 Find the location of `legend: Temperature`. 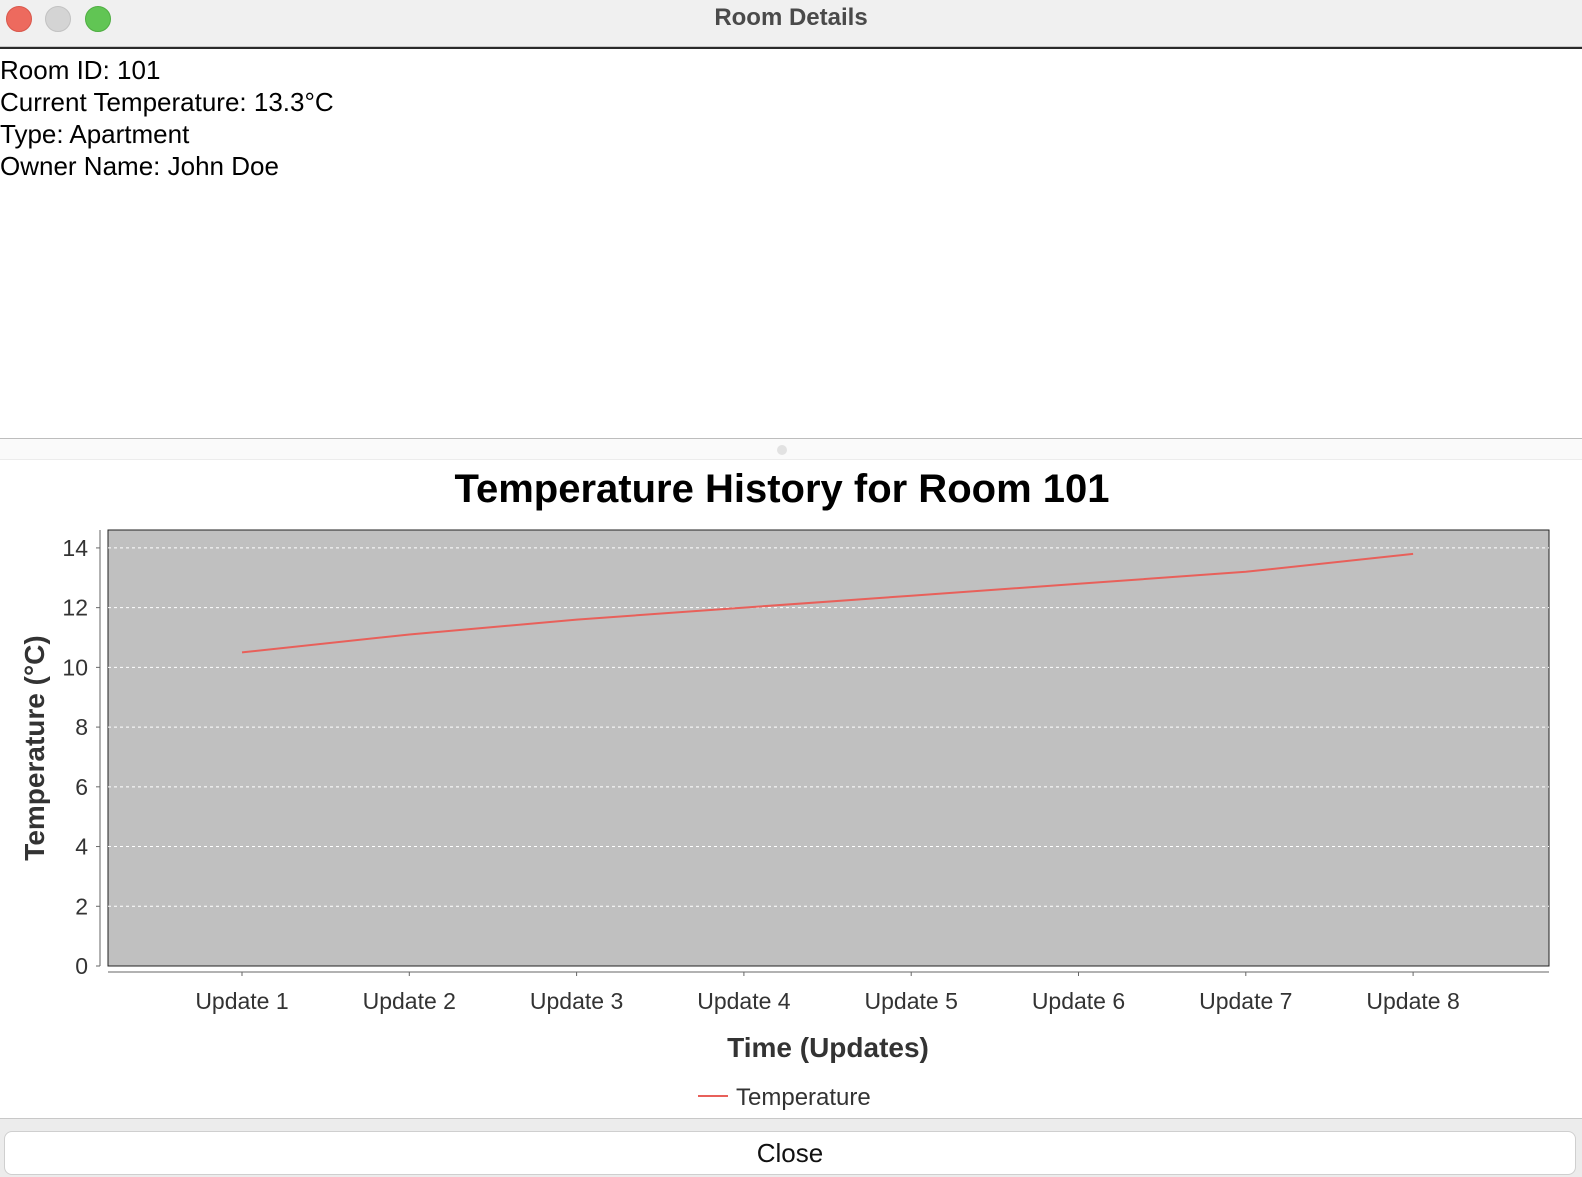

legend: Temperature is located at coordinates (784, 1097).